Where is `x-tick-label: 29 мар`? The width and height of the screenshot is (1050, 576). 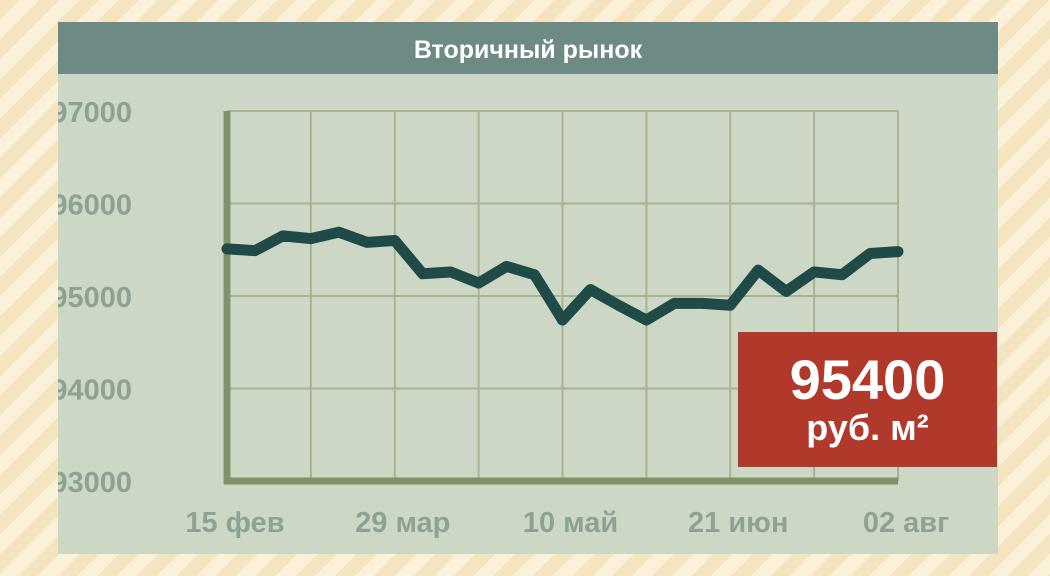 x-tick-label: 29 мар is located at coordinates (402, 523).